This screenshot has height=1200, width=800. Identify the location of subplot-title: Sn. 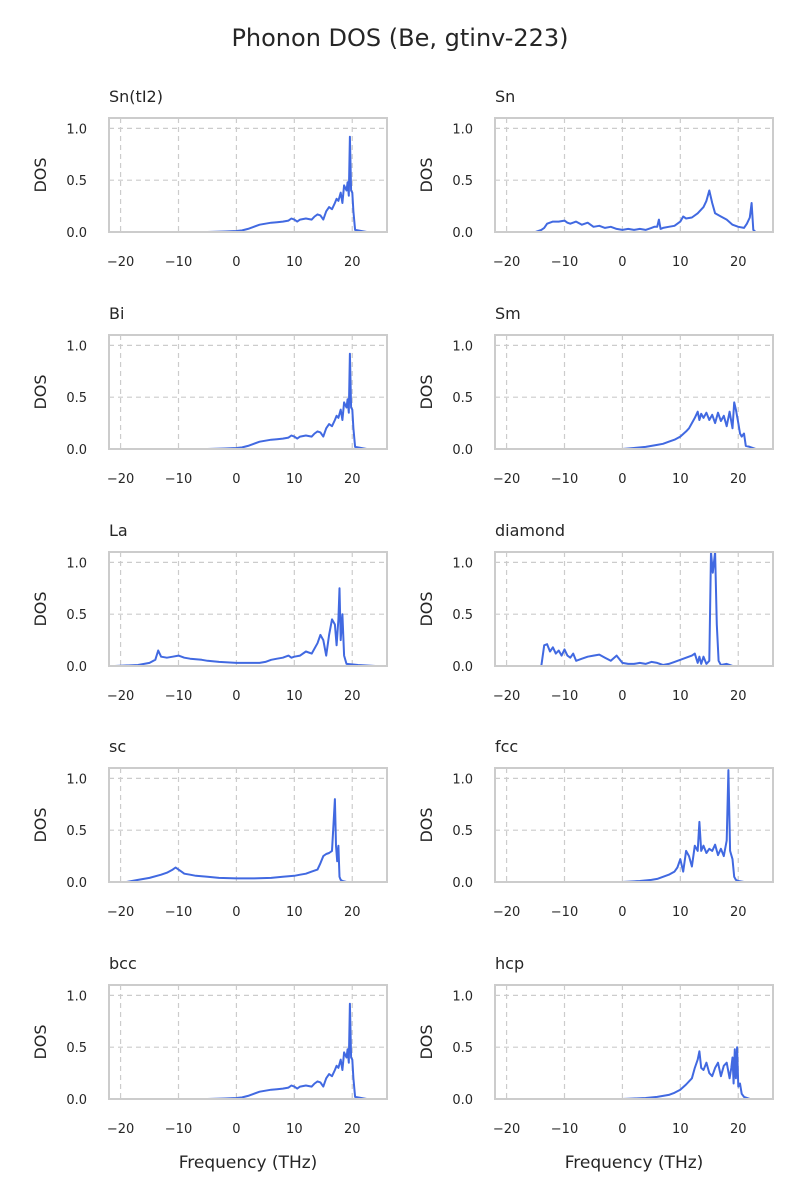
(505, 96).